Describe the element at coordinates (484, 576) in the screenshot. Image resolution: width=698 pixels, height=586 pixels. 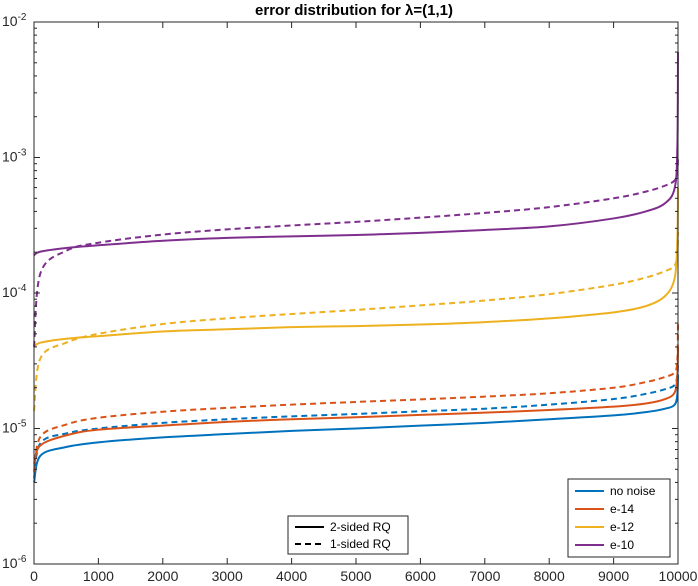
I see `x-tick-label: 7000` at that location.